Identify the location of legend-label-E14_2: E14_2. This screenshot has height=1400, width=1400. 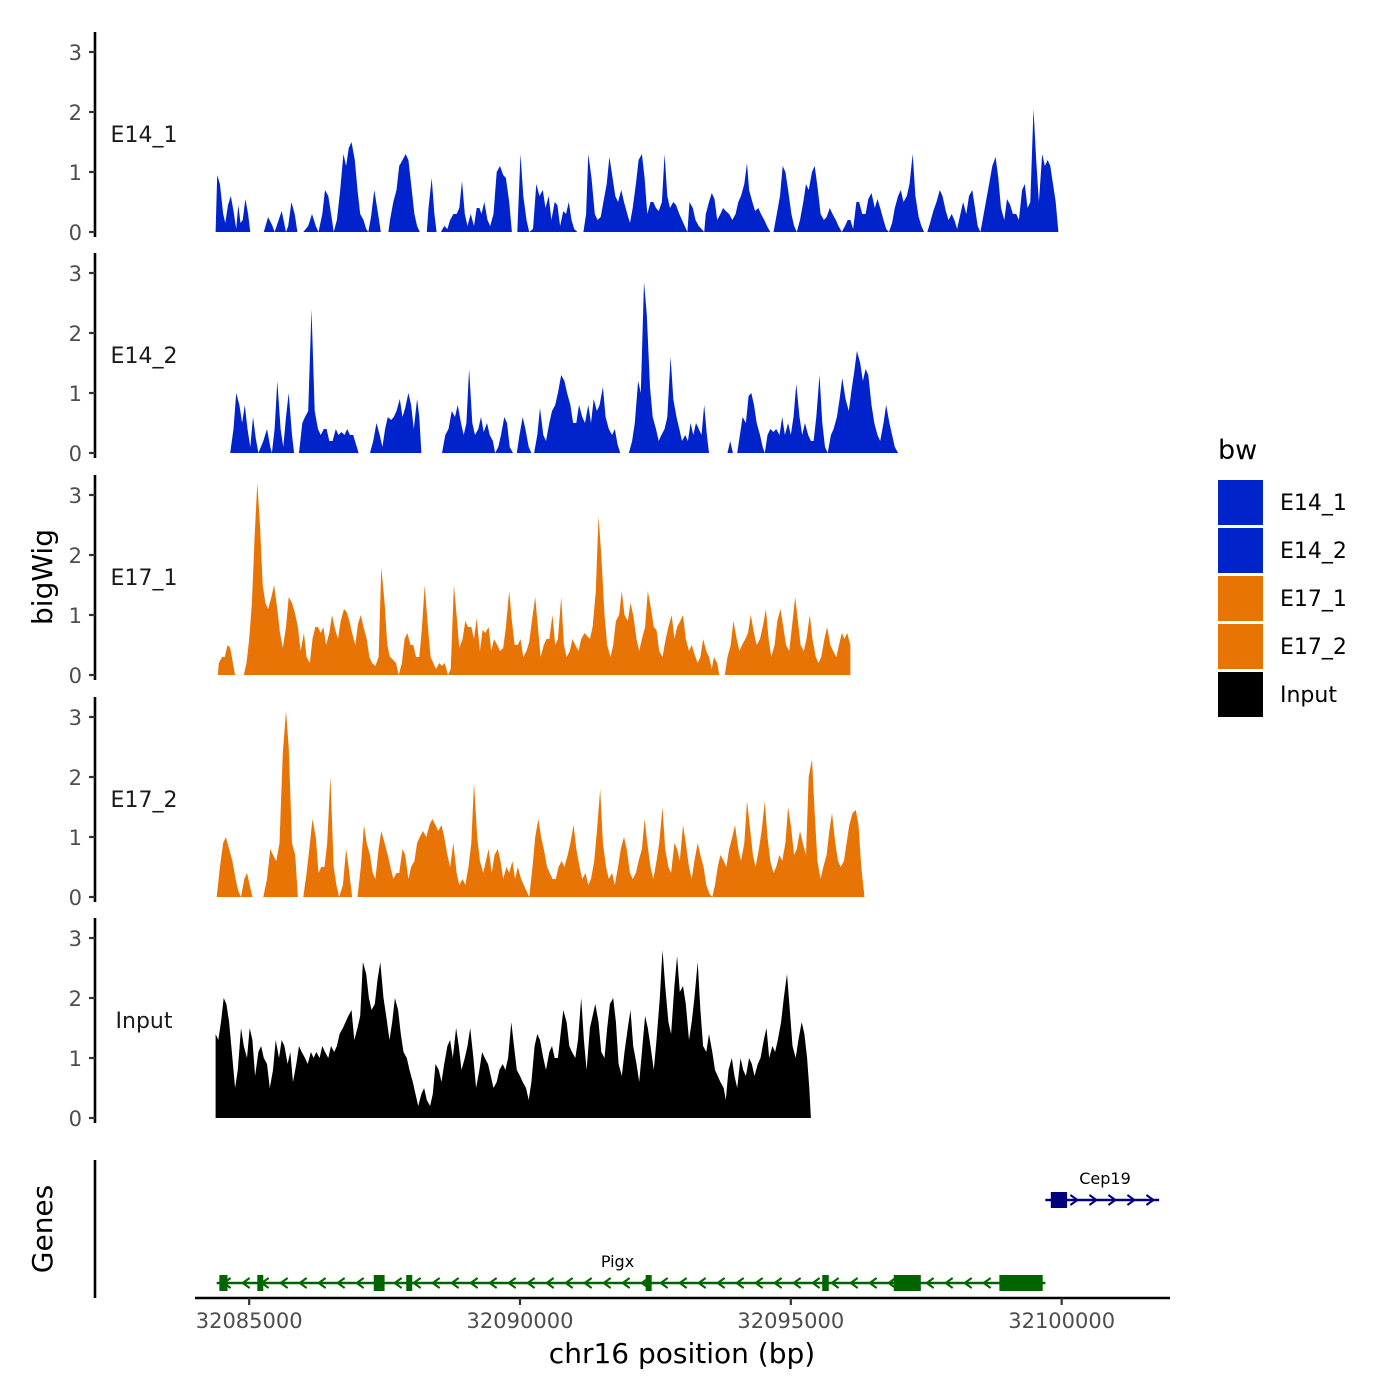
(1313, 551).